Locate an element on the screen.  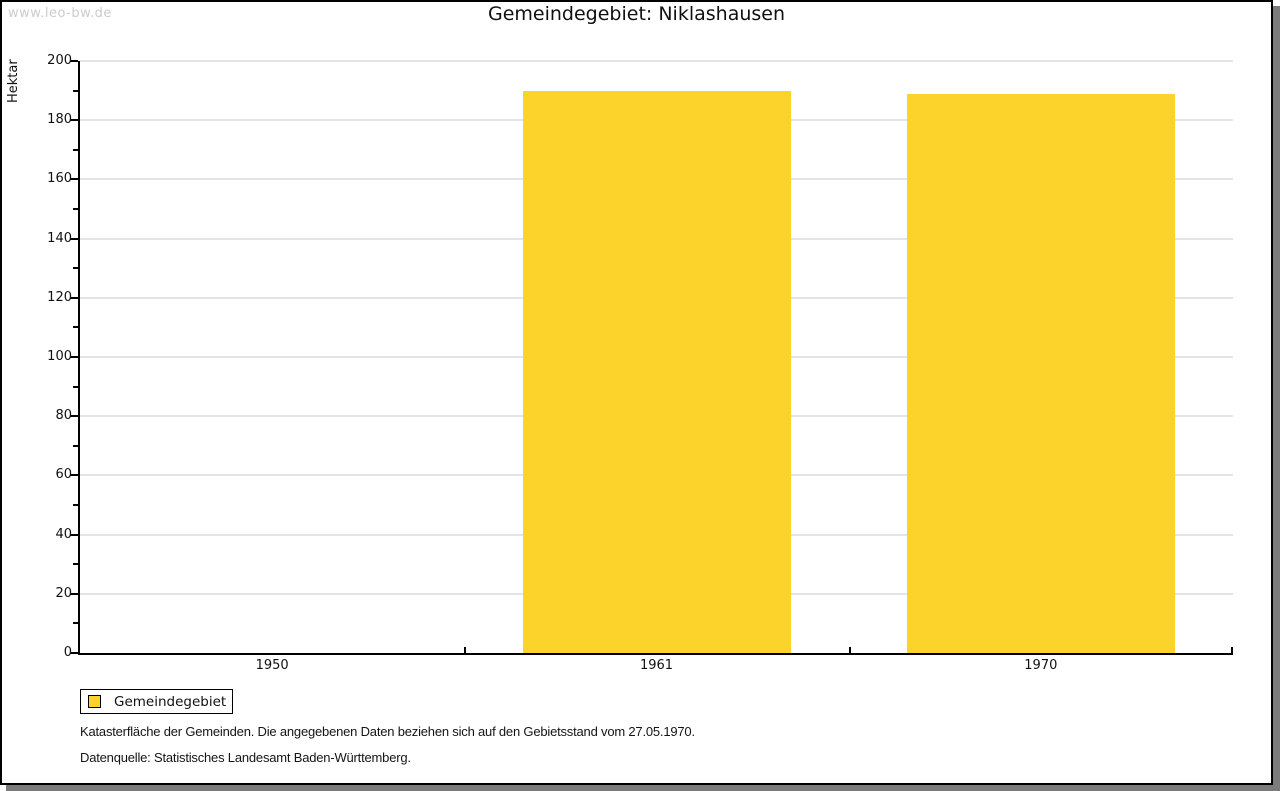
y-tick-label-140: 140 is located at coordinates (59, 238).